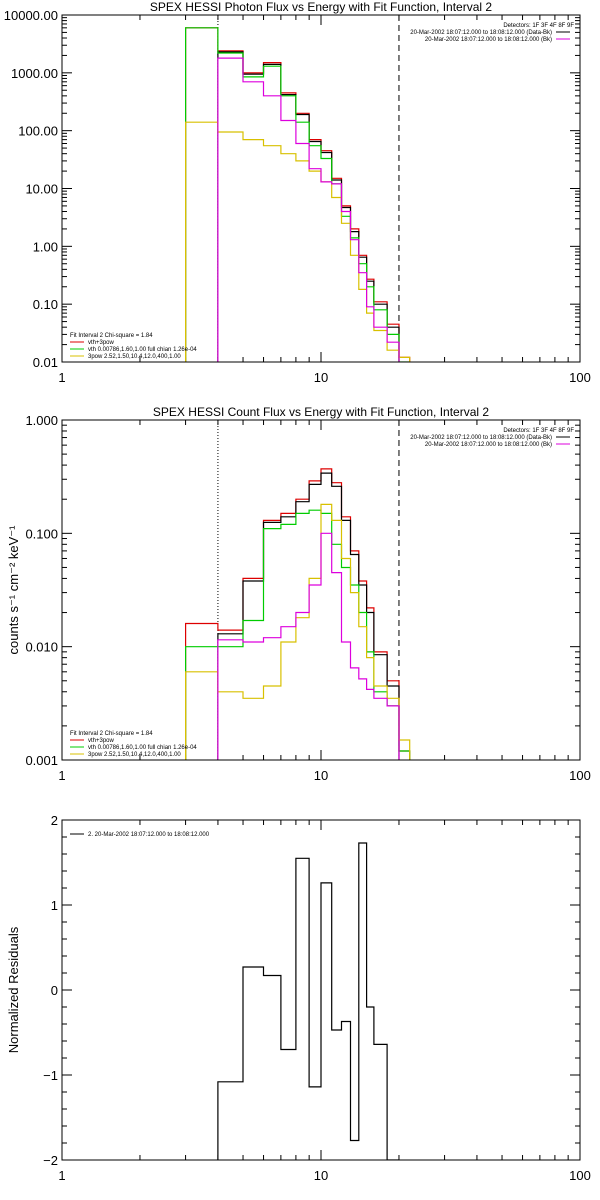 Image resolution: width=600 pixels, height=1200 pixels. What do you see at coordinates (45, 246) in the screenshot?
I see `y-tick-label: 1.00` at bounding box center [45, 246].